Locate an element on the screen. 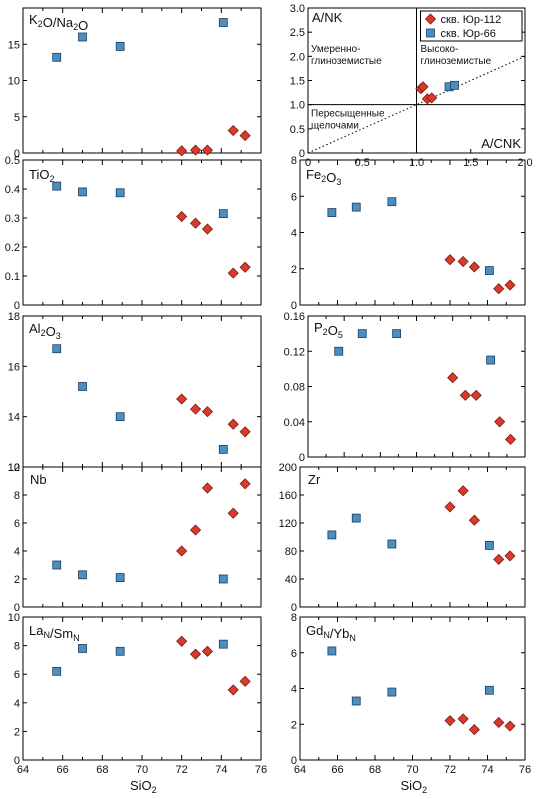 The image size is (546, 799). acnk-axis-label: A/CNK is located at coordinates (501, 143).